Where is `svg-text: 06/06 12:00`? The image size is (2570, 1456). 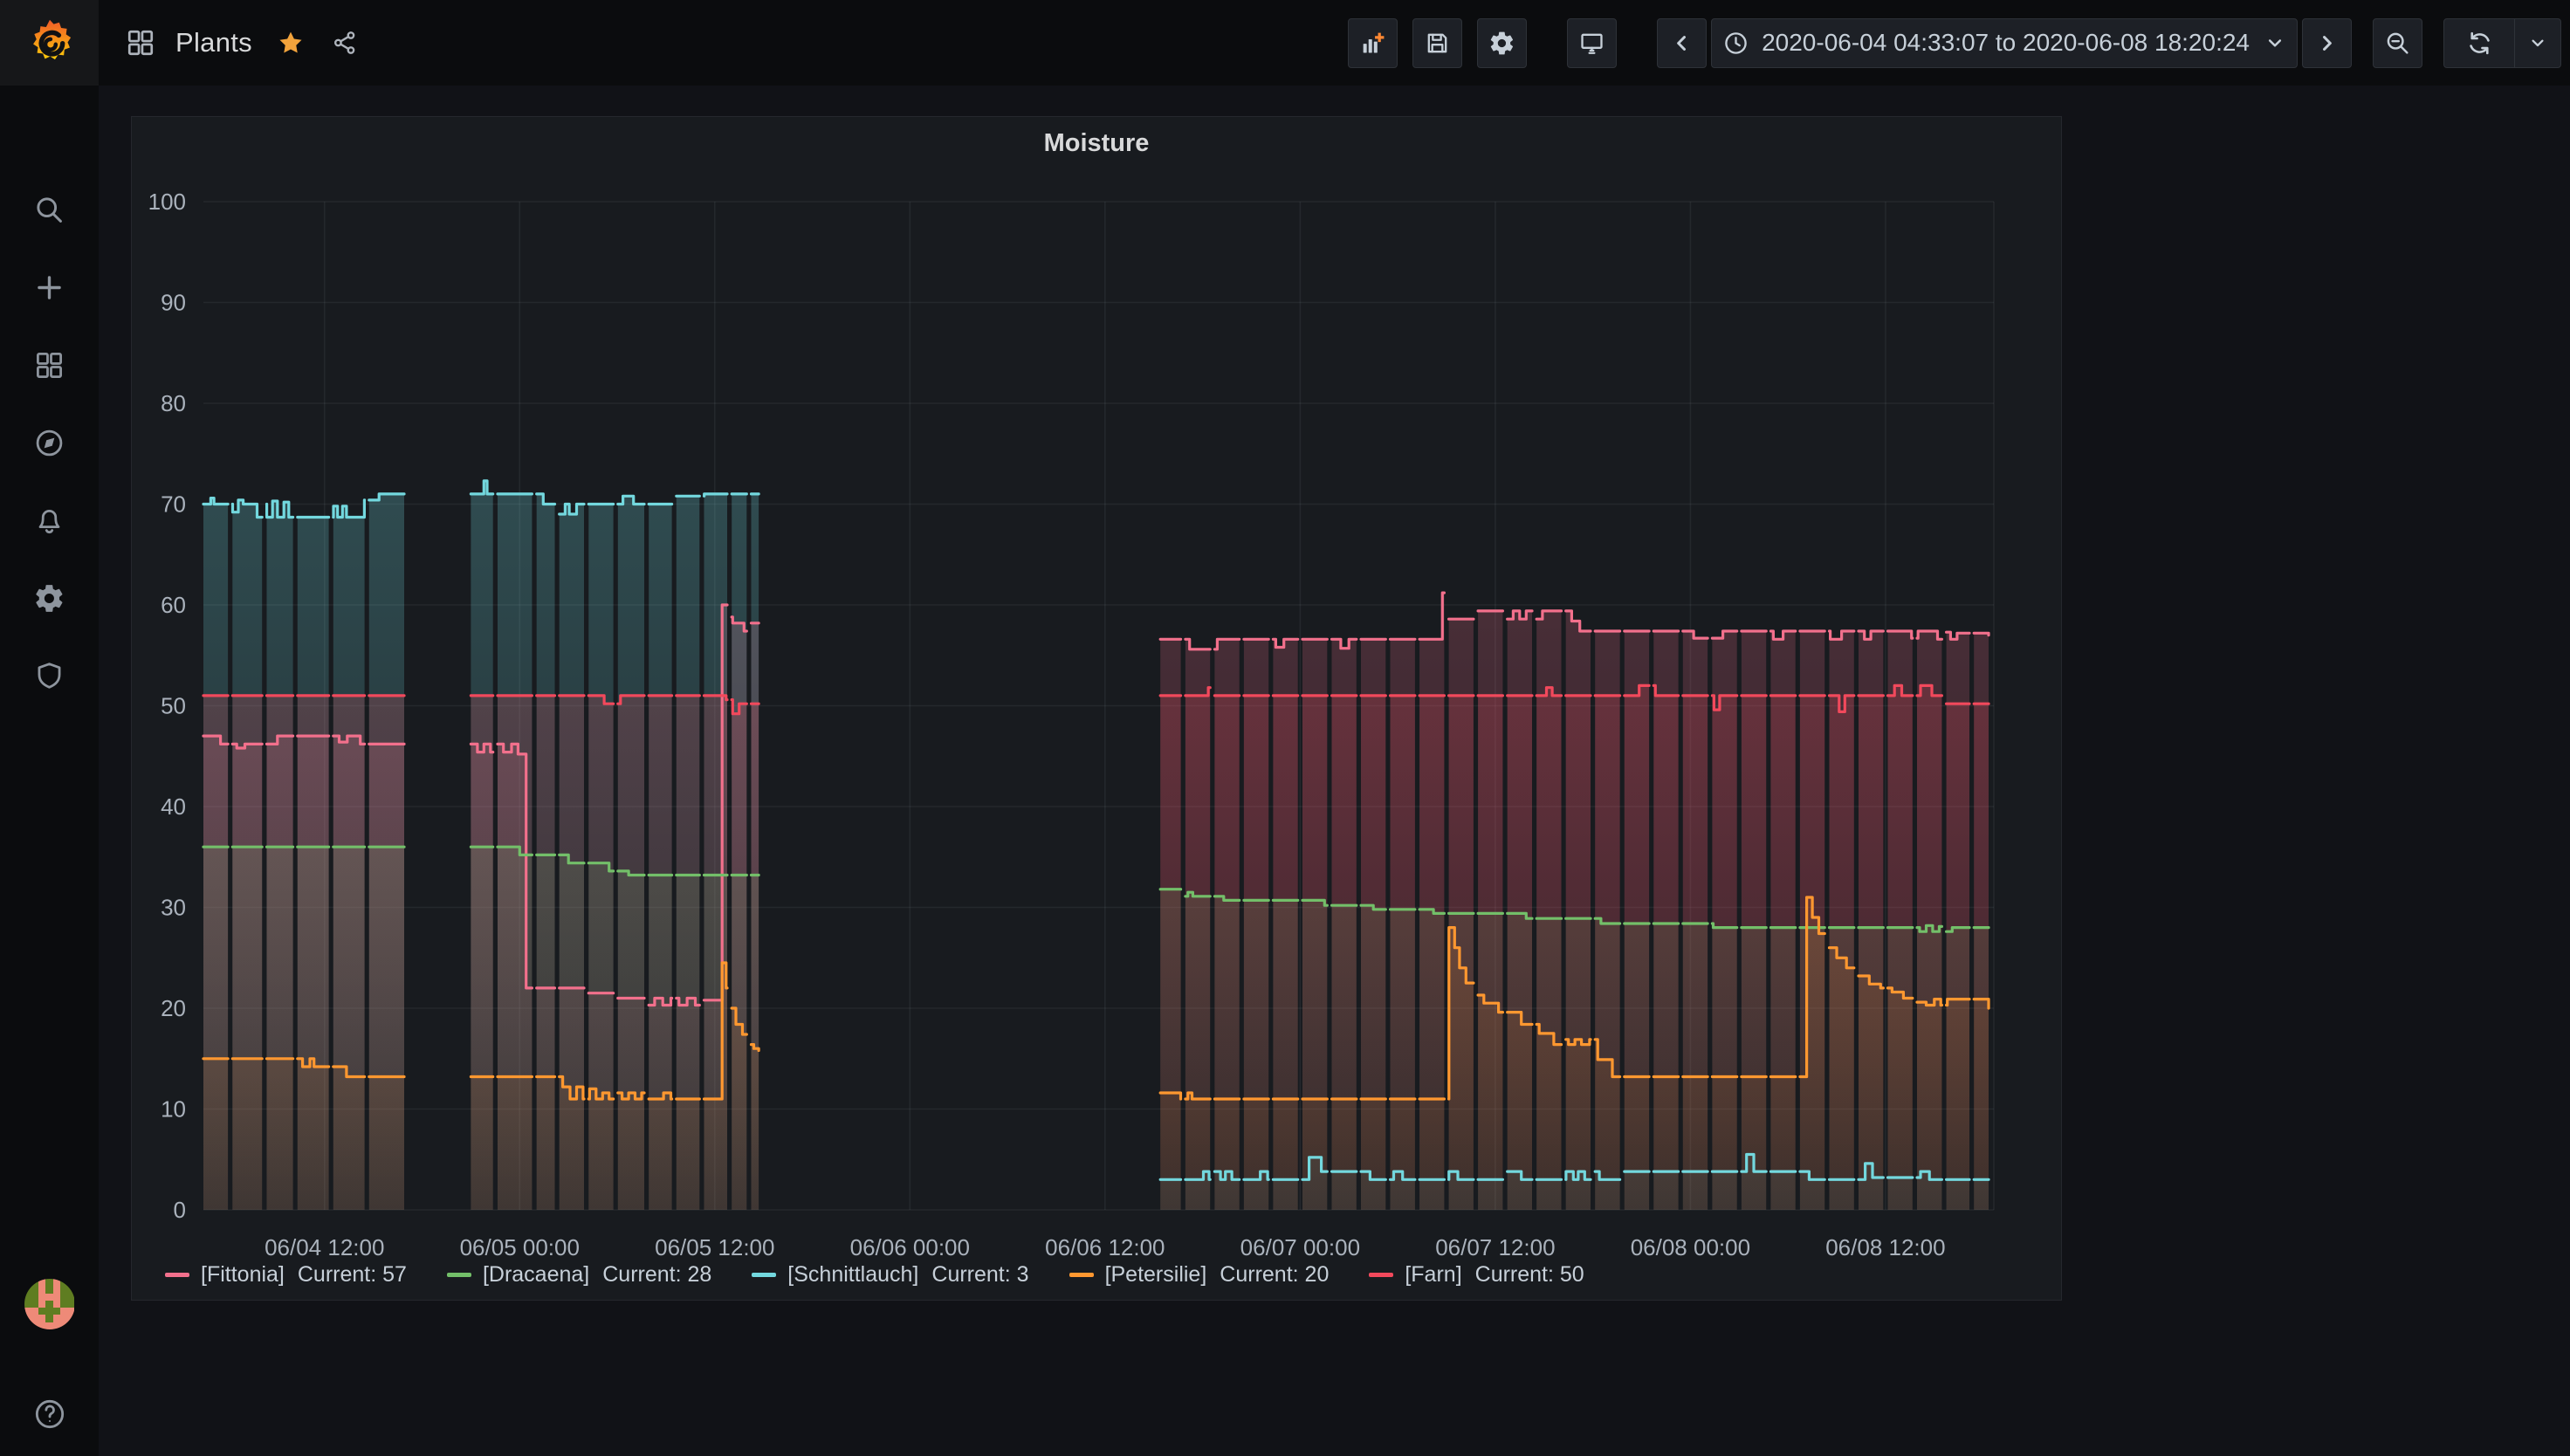
svg-text: 06/06 12:00 is located at coordinates (1105, 1247).